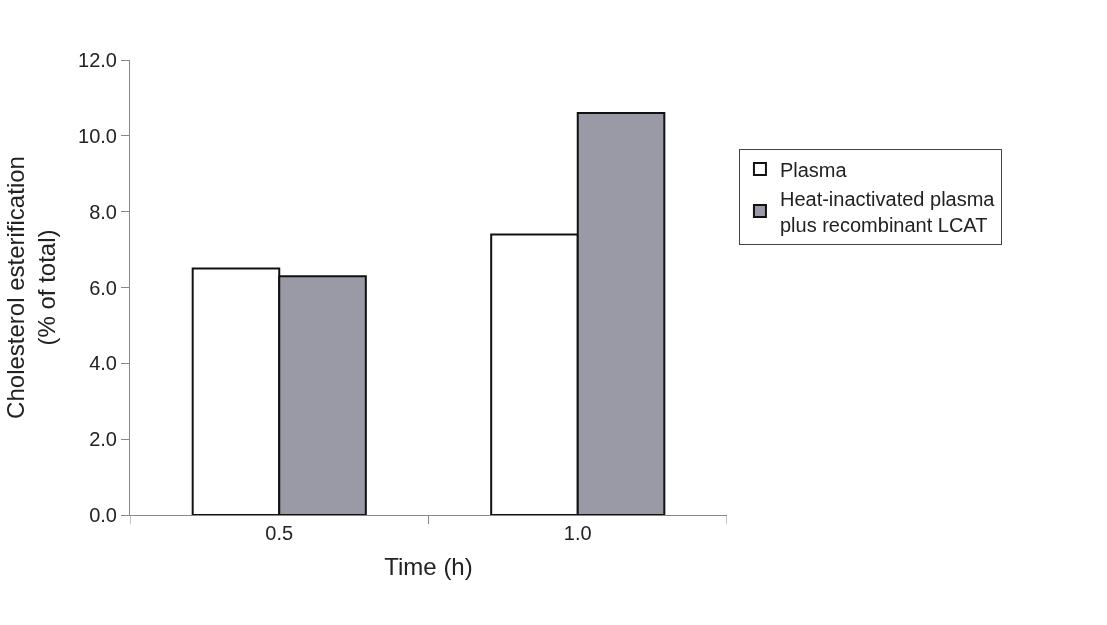 Image resolution: width=1107 pixels, height=625 pixels. What do you see at coordinates (103, 287) in the screenshot?
I see `y-tick-label: 6.0` at bounding box center [103, 287].